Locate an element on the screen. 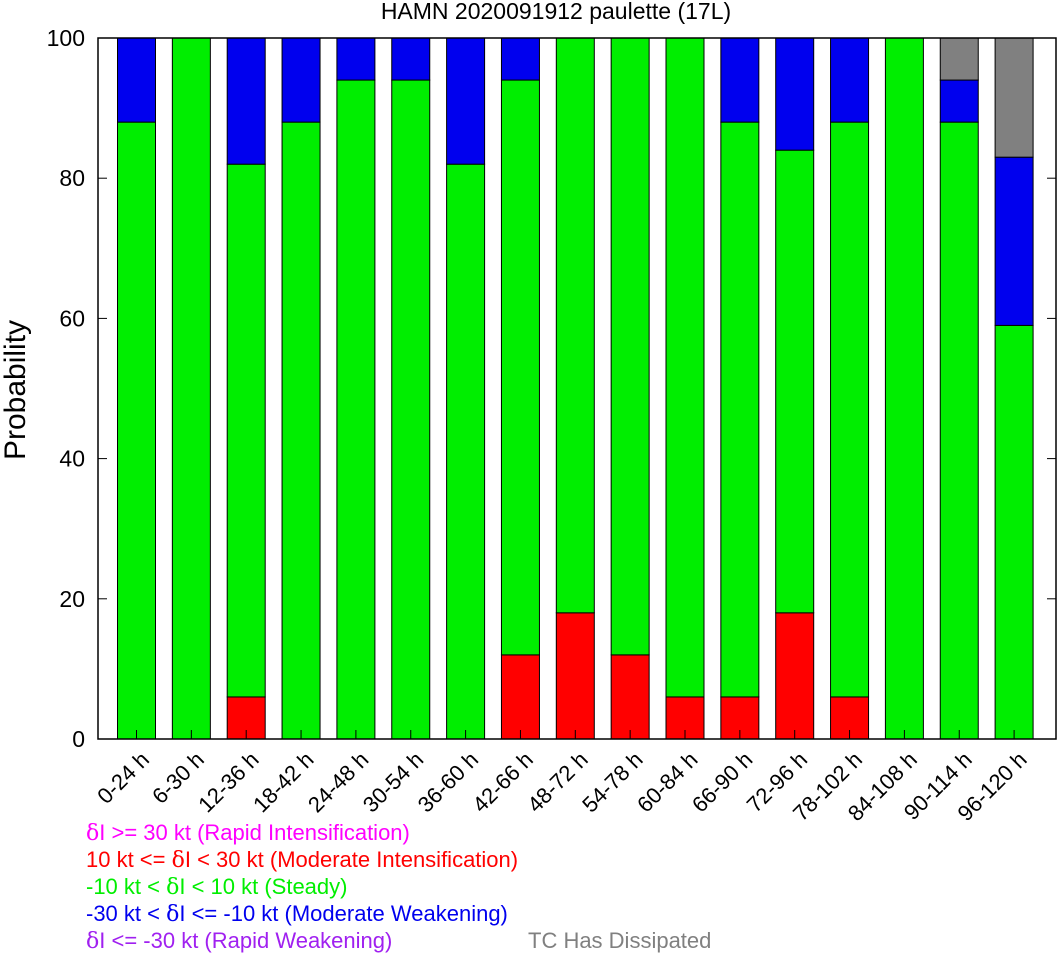  legend-rapid-intensification: δI >= 30 kt (Rapid Intensification) is located at coordinates (248, 833).